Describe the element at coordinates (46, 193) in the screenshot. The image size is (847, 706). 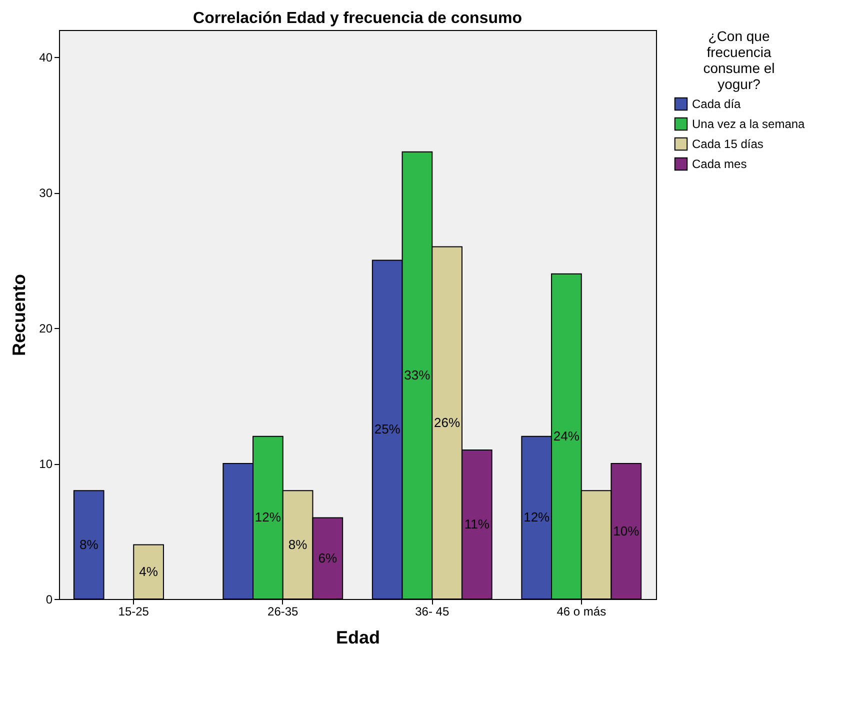
I see `y-tick-label: 30` at that location.